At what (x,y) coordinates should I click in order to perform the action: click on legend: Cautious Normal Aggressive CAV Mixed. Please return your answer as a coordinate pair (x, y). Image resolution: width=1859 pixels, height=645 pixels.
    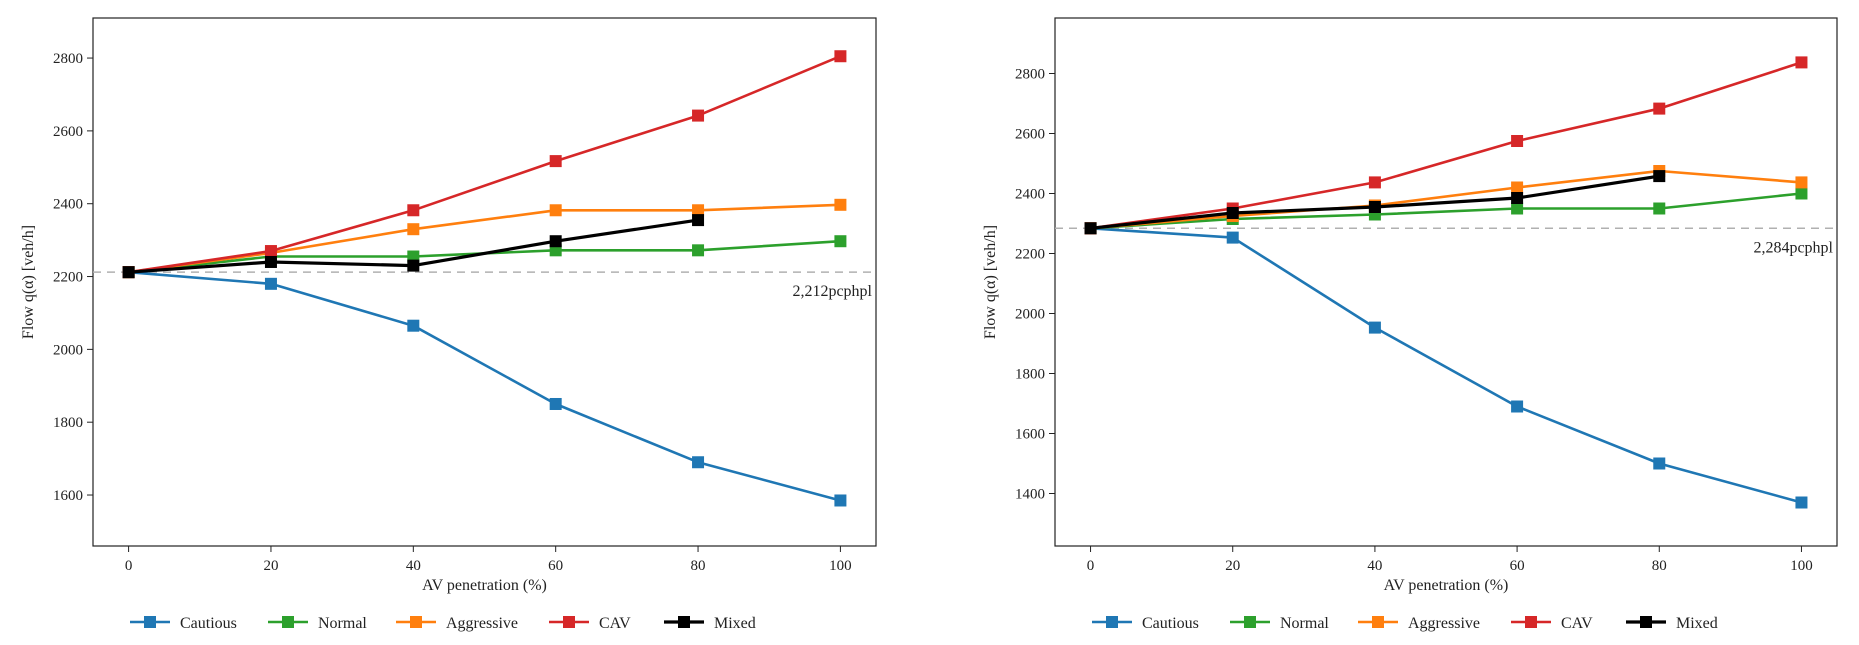
    Looking at the image, I should click on (443, 623).